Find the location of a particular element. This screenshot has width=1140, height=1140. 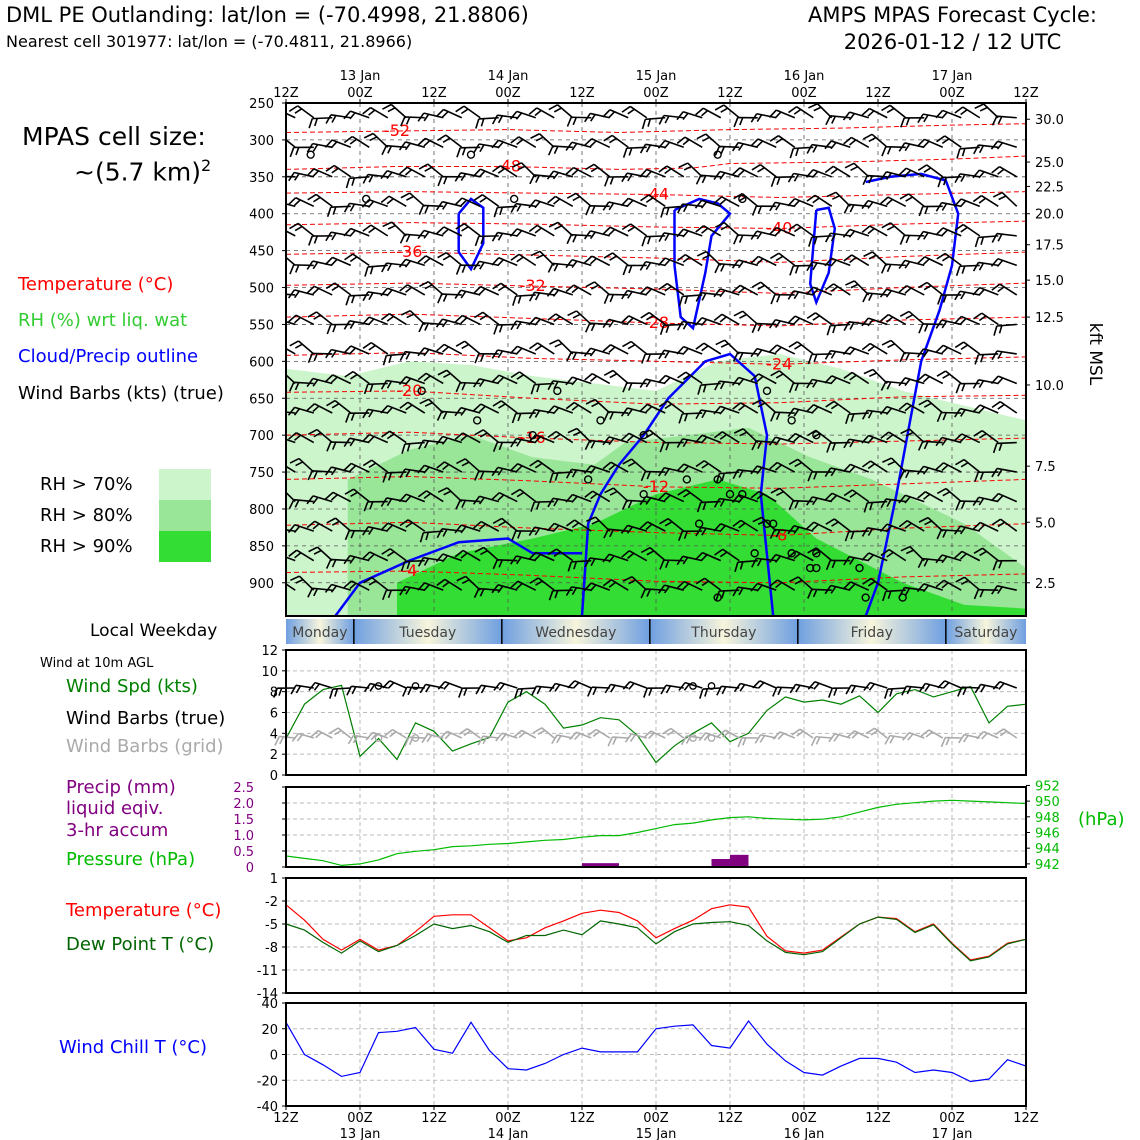

weekday-segment is located at coordinates (320, 631).